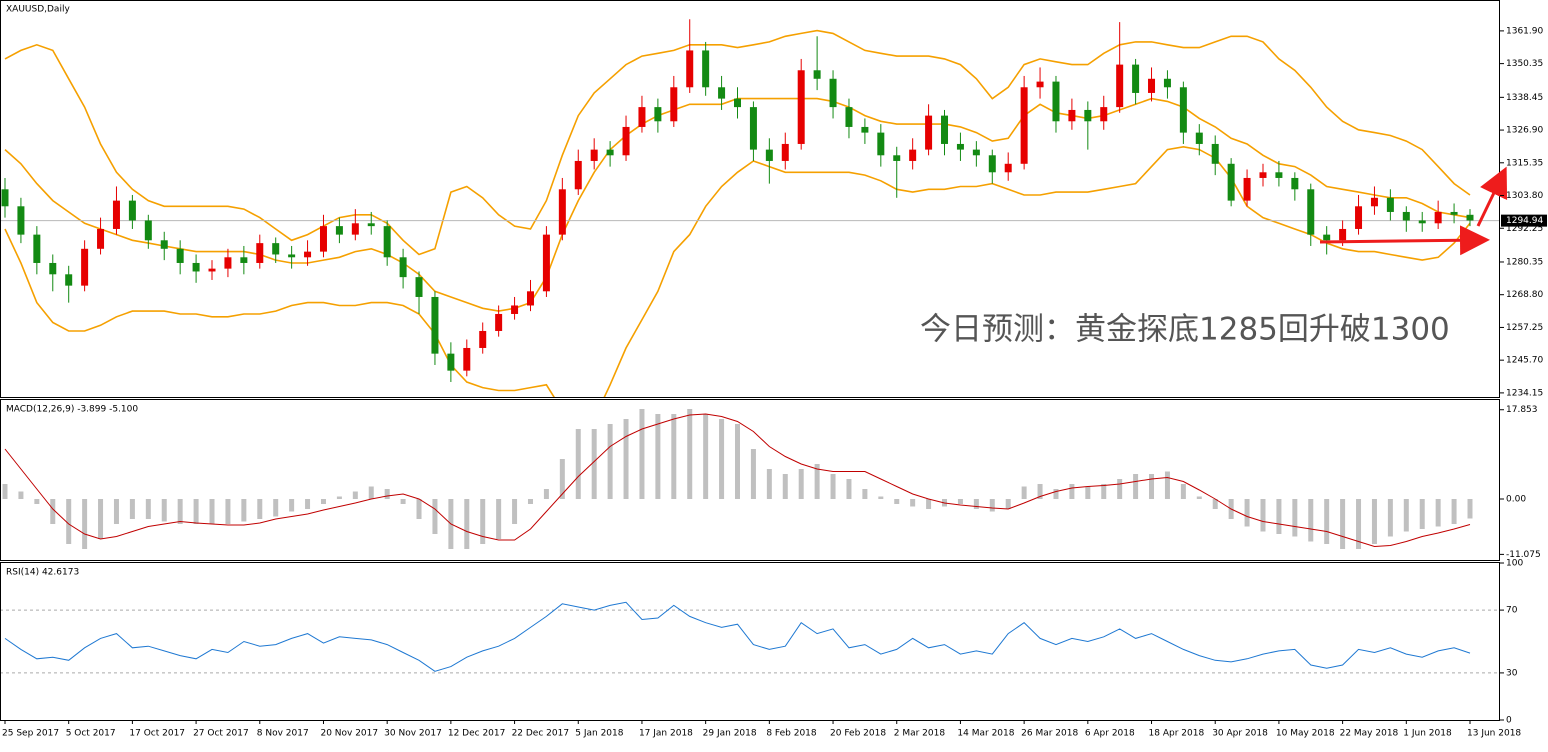  What do you see at coordinates (91, 734) in the screenshot?
I see `x-tick-label: 5 Oct 2017` at bounding box center [91, 734].